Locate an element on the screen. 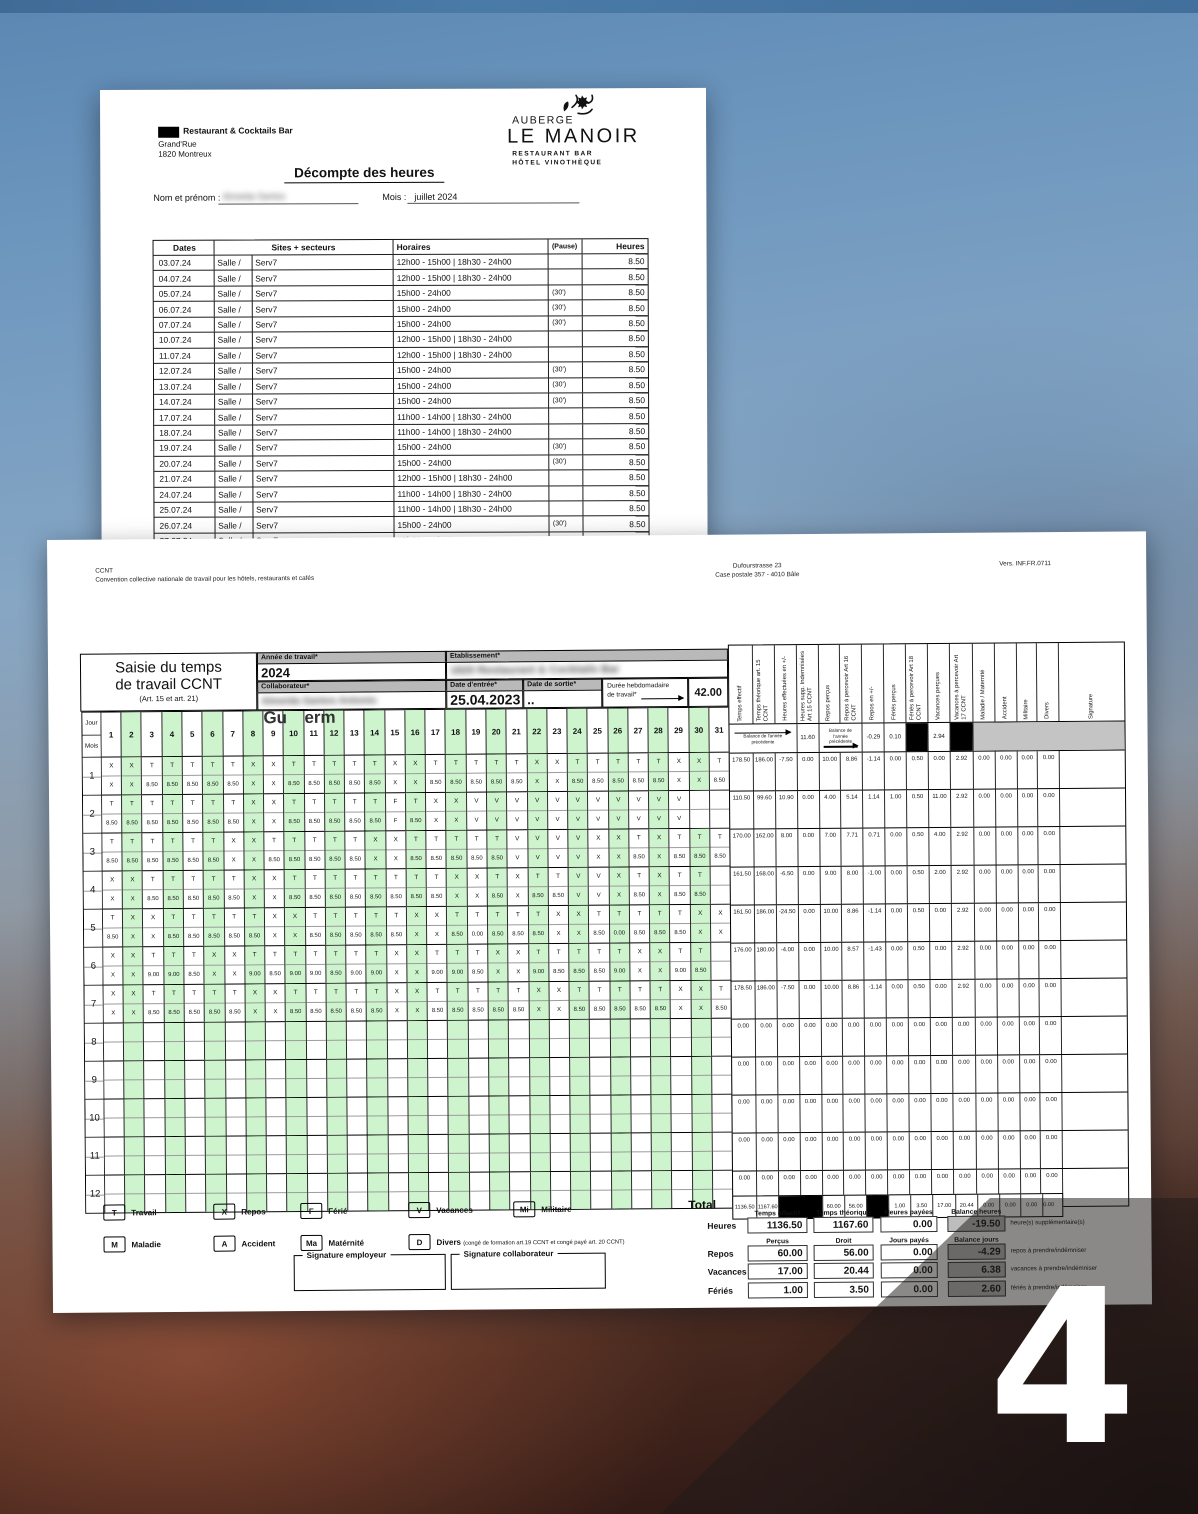  month-row: 11 is located at coordinates (409, 1153).